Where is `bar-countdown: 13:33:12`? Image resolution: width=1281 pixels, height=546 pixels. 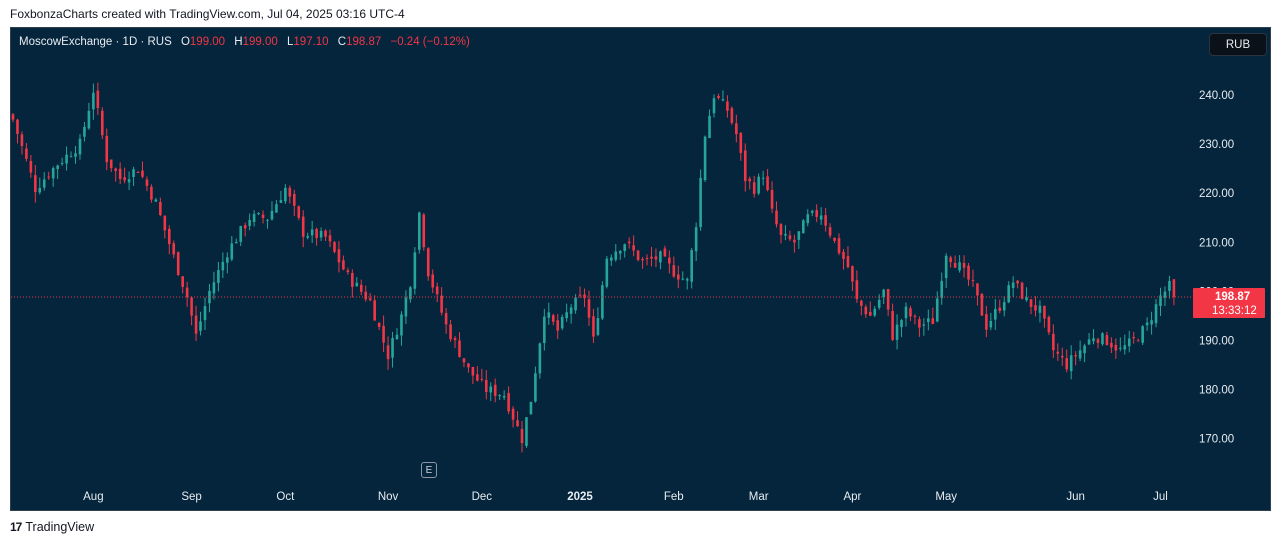
bar-countdown: 13:33:12 is located at coordinates (1234, 311).